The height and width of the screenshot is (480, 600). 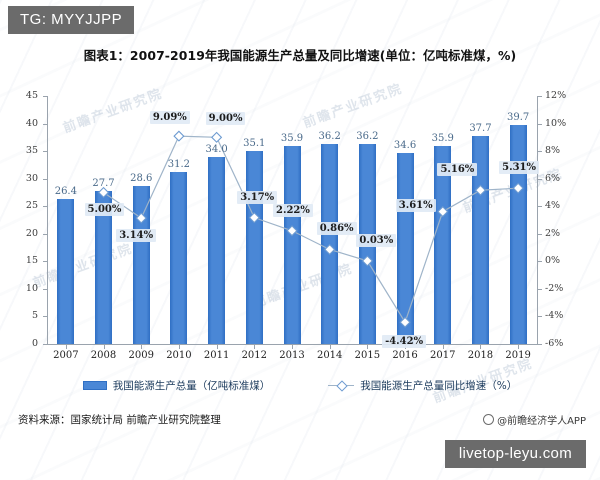 What do you see at coordinates (553, 233) in the screenshot?
I see `right-axis-tick-label: 2%` at bounding box center [553, 233].